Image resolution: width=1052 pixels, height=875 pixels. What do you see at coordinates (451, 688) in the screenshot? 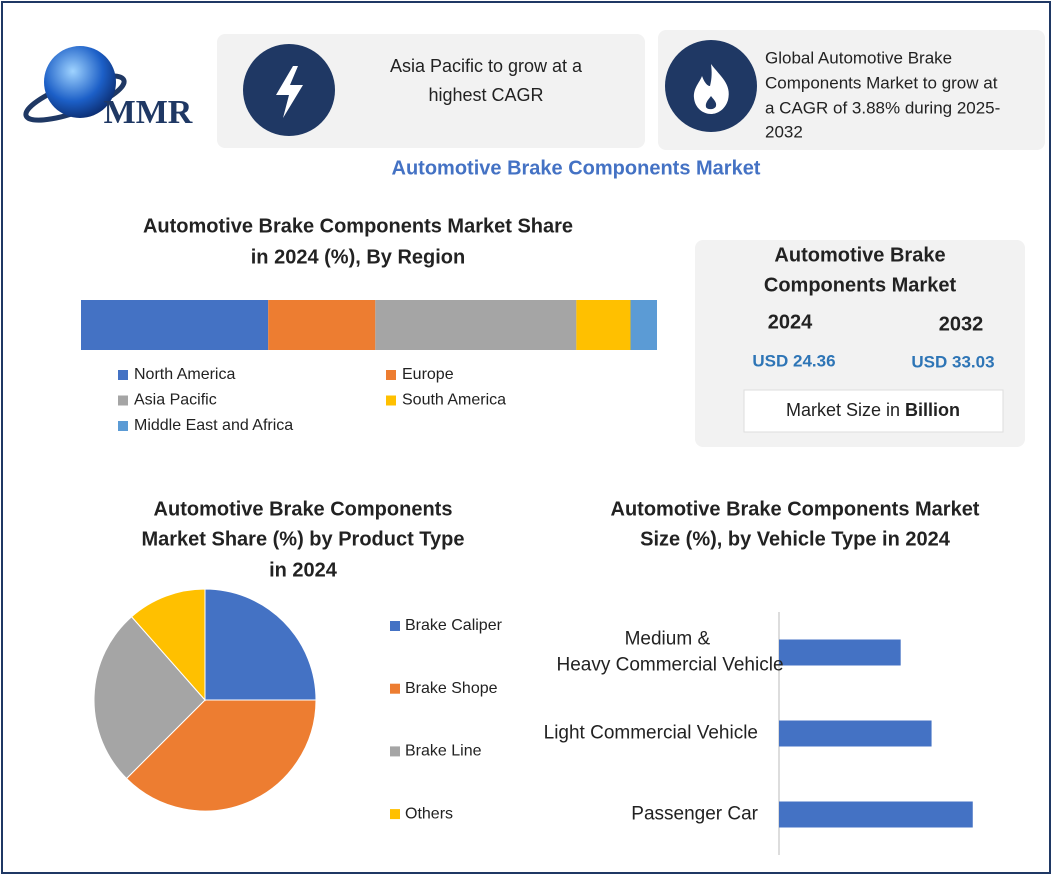
I see `legend-label: Brake Shope` at bounding box center [451, 688].